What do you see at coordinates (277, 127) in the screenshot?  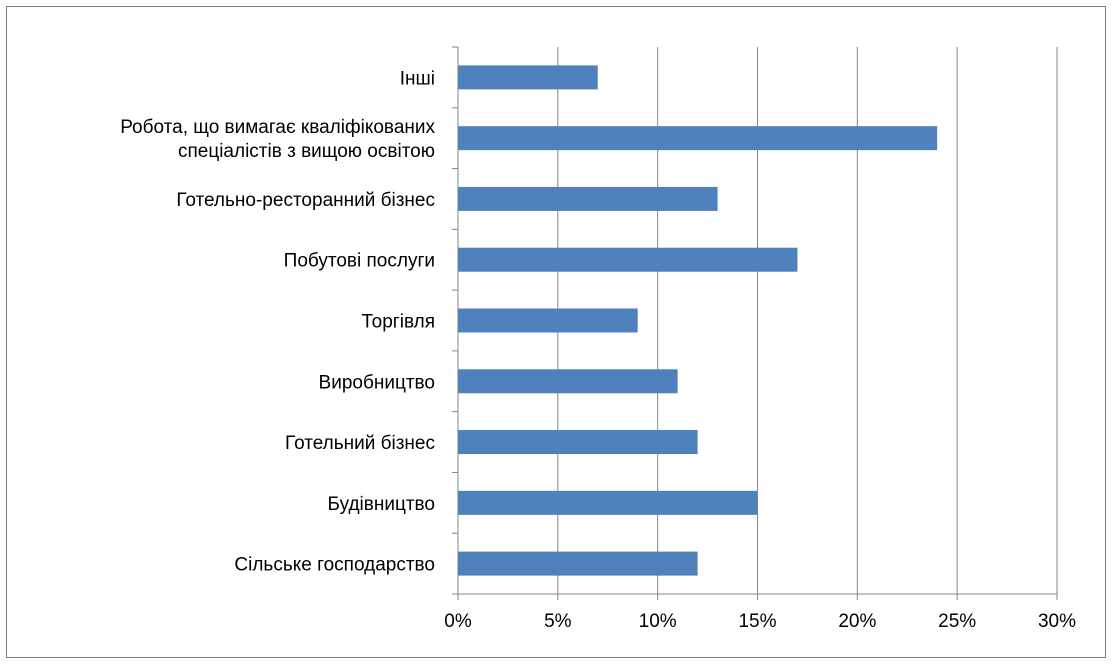 I see `category-label: Робота, що вимагає кваліфікованих` at bounding box center [277, 127].